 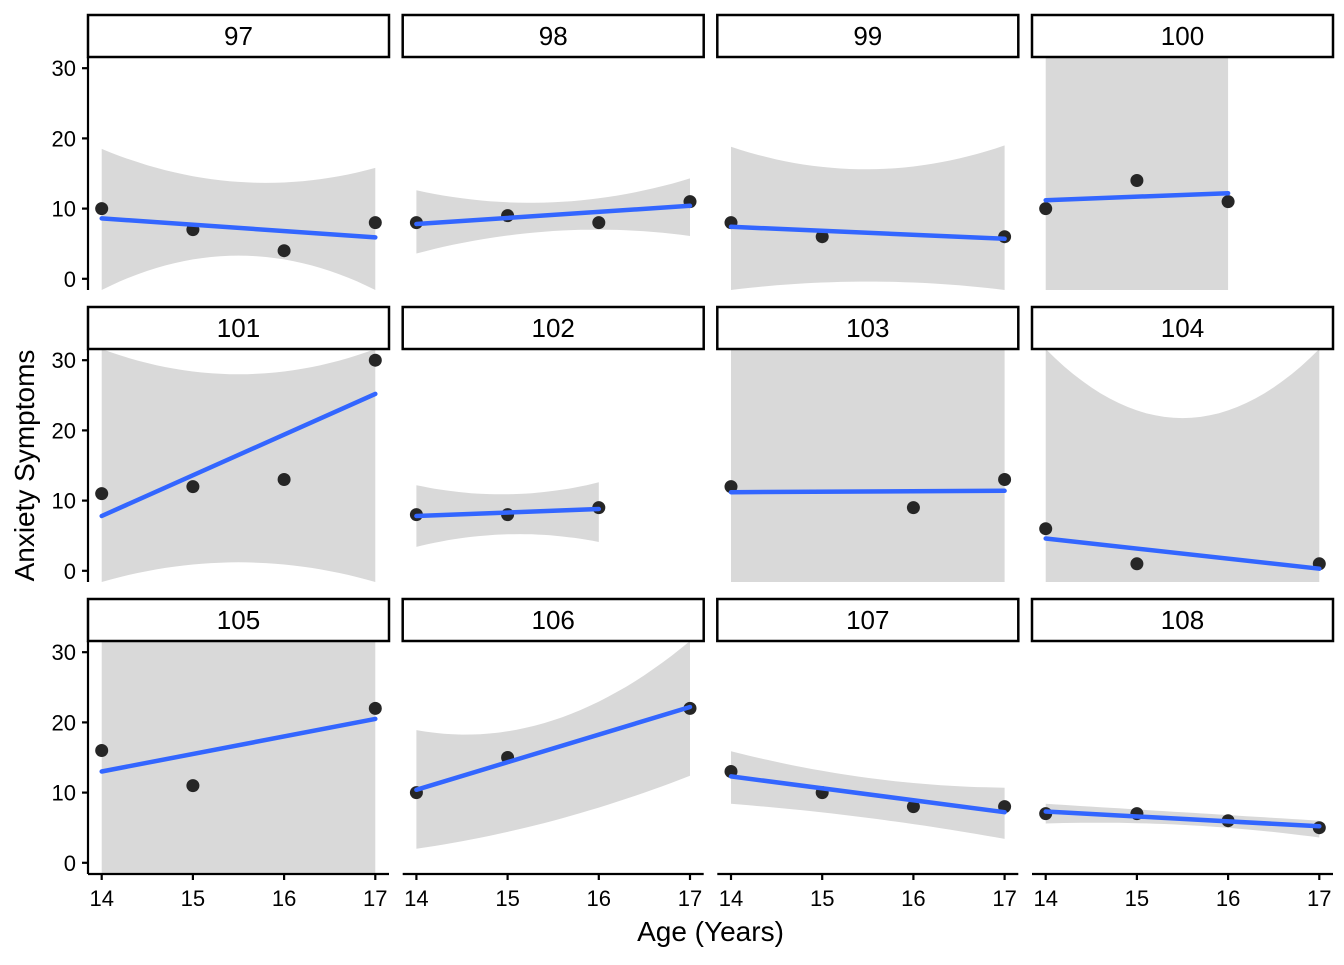 I want to click on facet-panel-105: 105, so click(x=238, y=735).